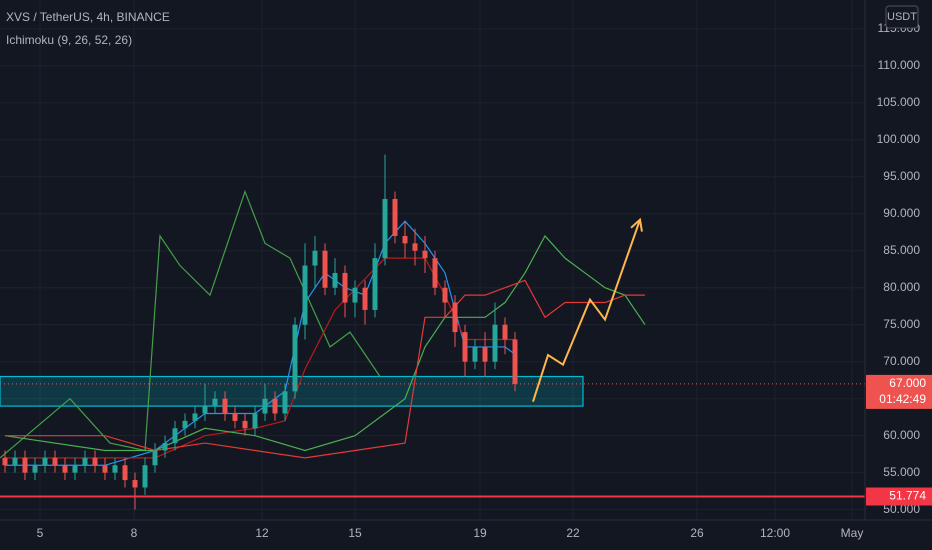 This screenshot has height=550, width=932. Describe the element at coordinates (636, 224) in the screenshot. I see `arrow-head` at that location.